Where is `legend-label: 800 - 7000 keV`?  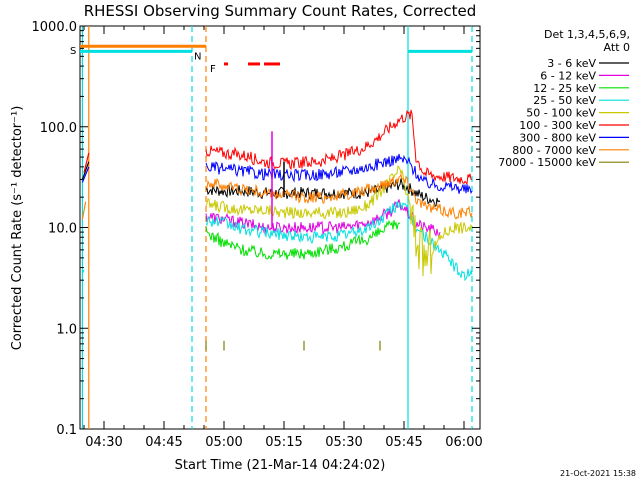 legend-label: 800 - 7000 keV is located at coordinates (554, 150).